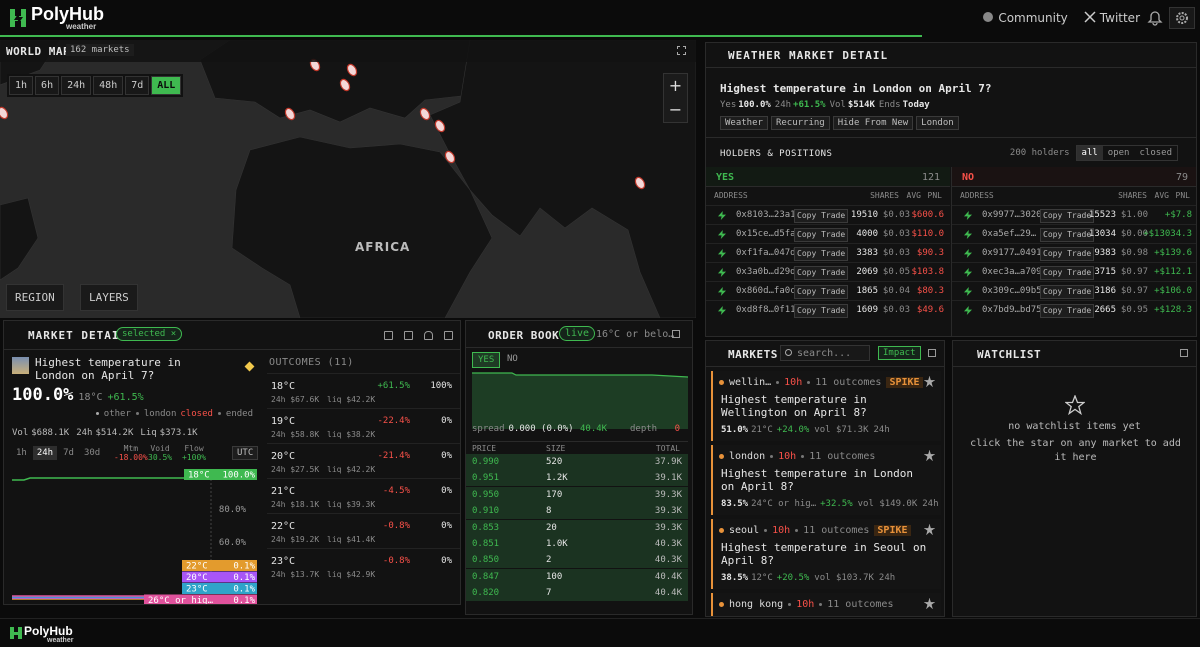 This screenshot has width=1200, height=647. I want to click on y-tick-label: 80.0%, so click(233, 510).